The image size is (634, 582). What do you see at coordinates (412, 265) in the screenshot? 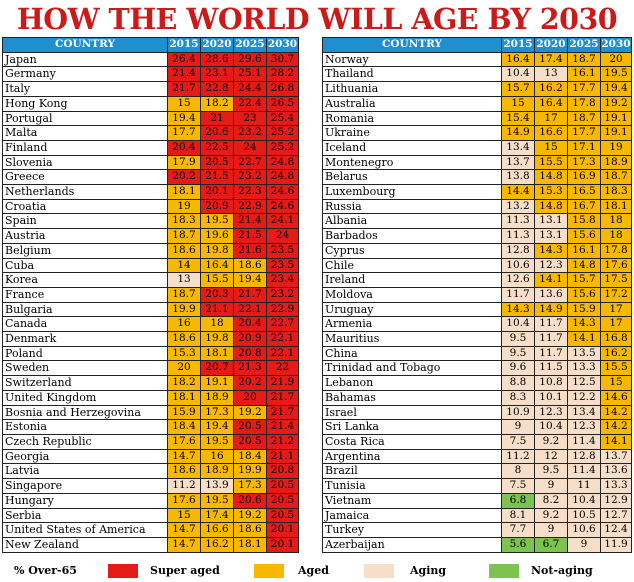
I see `country-cell: Chile` at bounding box center [412, 265].